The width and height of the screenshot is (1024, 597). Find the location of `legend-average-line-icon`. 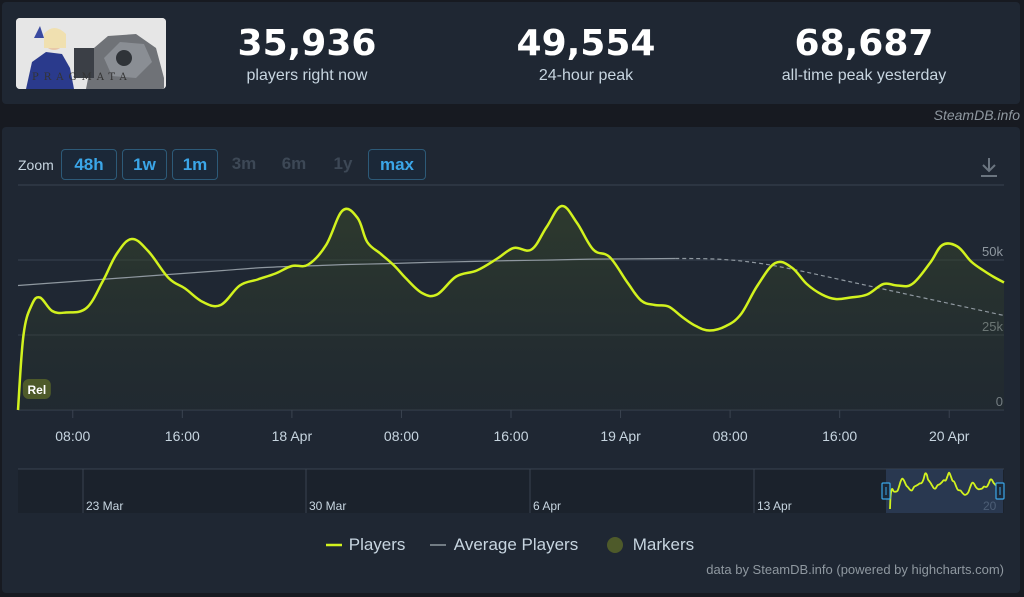

legend-average-line-icon is located at coordinates (438, 545).